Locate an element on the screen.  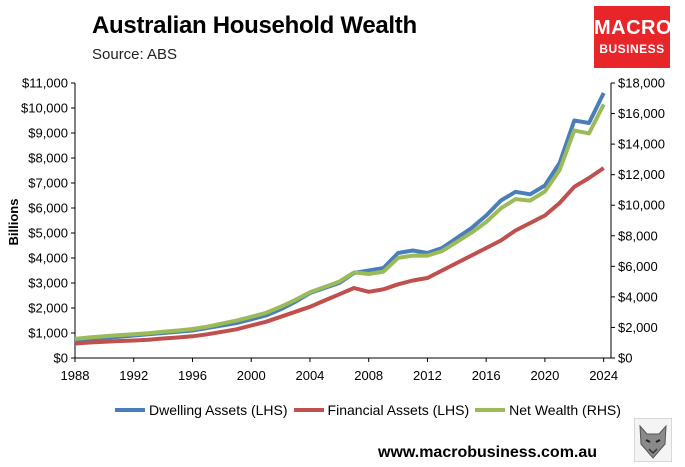
legend-item-1: Dwelling Assets (LHS) is located at coordinates (201, 410).